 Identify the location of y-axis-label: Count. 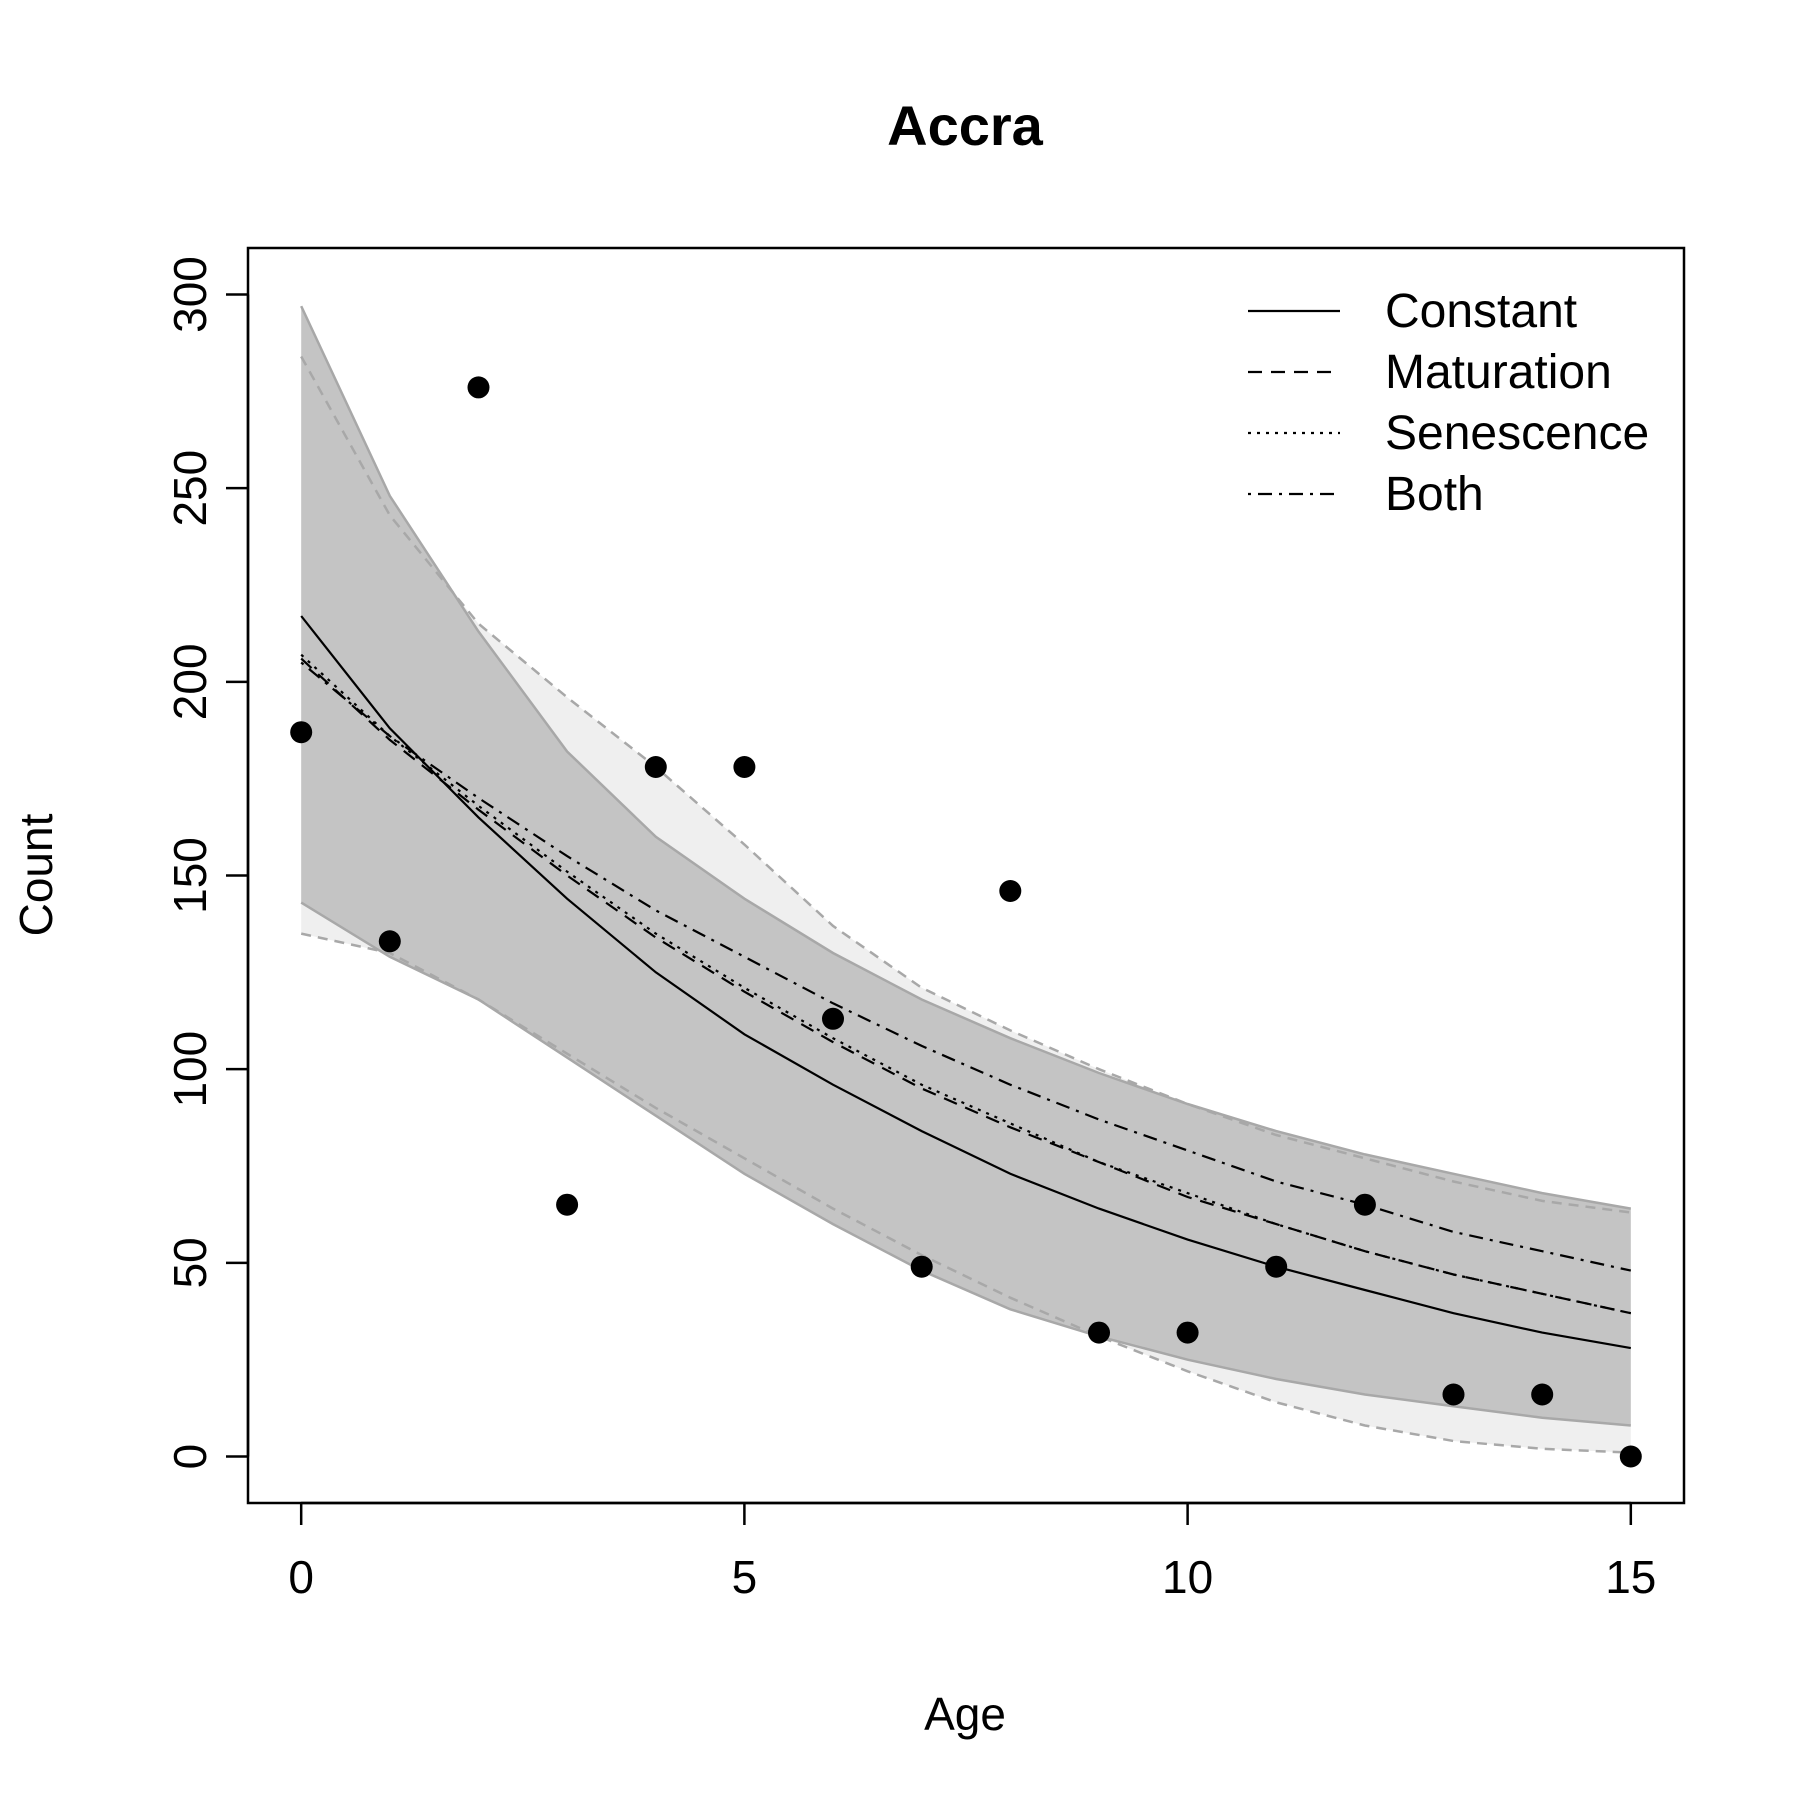
(36, 874).